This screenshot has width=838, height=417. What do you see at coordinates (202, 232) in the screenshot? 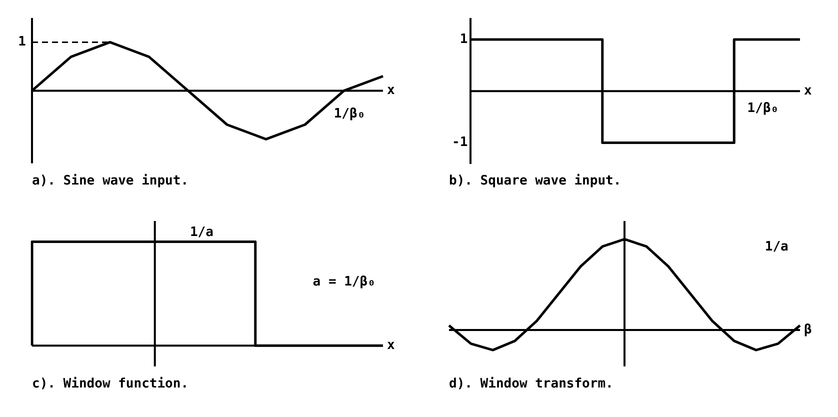
I see `text: 1/a` at bounding box center [202, 232].